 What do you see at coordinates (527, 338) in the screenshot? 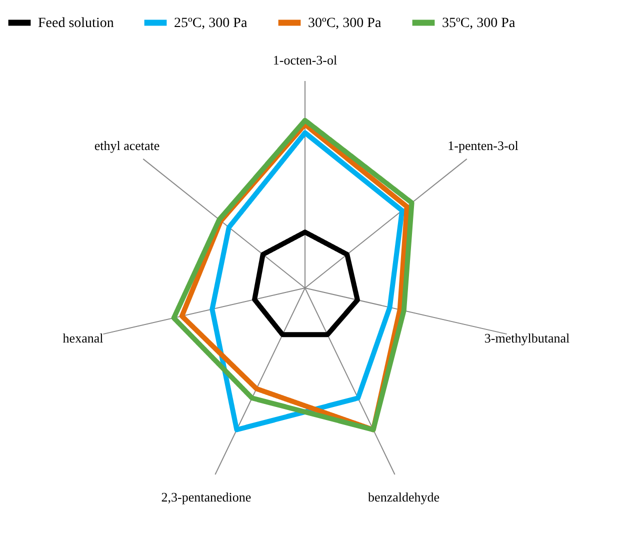
I see `spoke-label: 3-methylbutanal` at bounding box center [527, 338].